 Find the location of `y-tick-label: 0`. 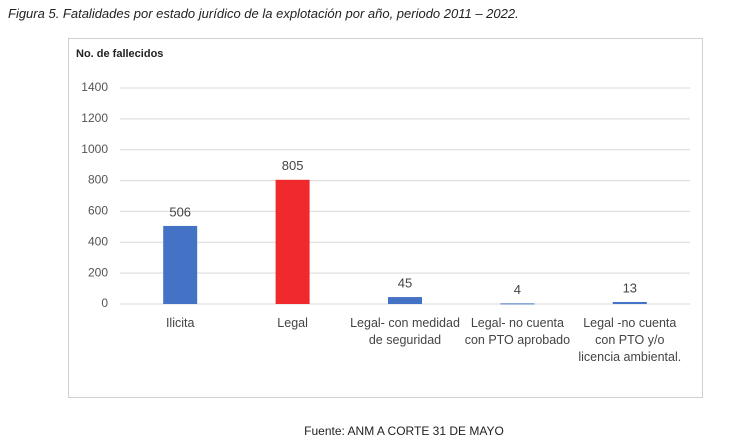

y-tick-label: 0 is located at coordinates (104, 303).